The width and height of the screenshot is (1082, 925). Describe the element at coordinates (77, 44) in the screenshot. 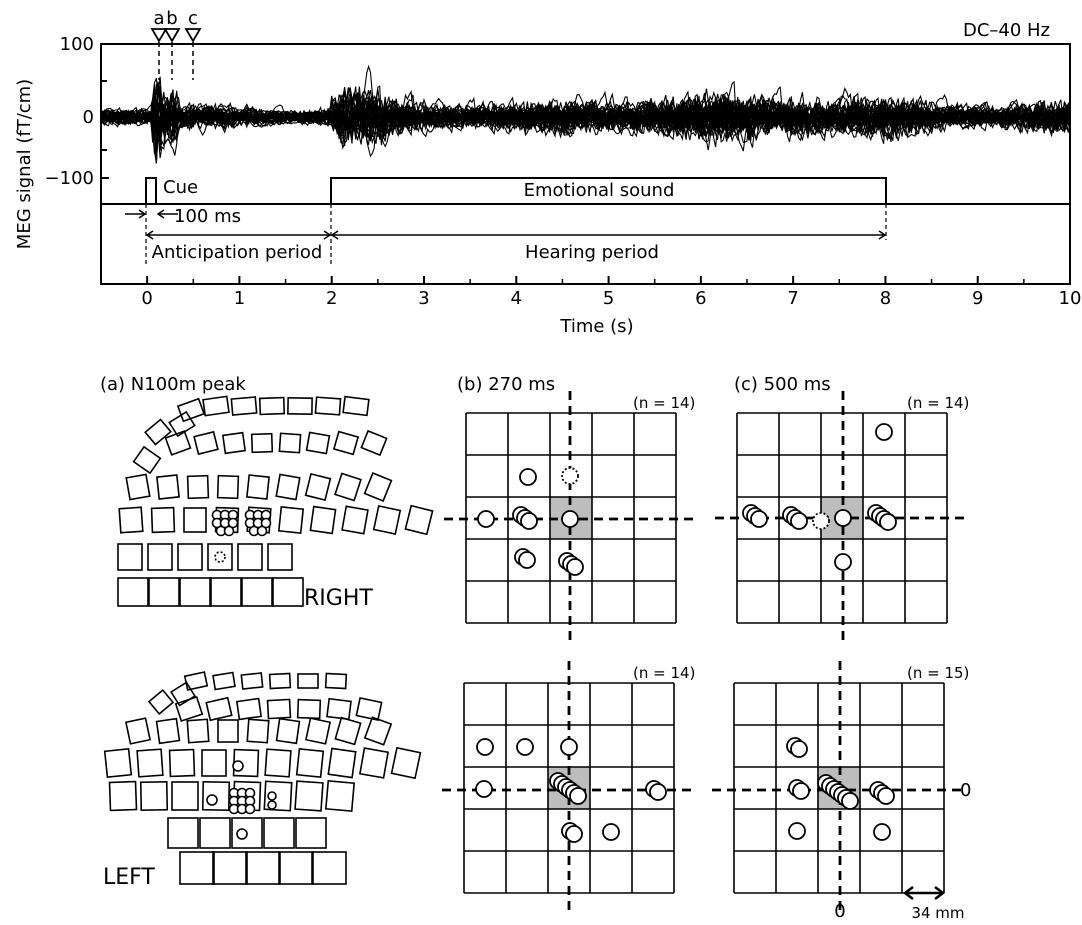

I see `y-tick-100: 100` at that location.